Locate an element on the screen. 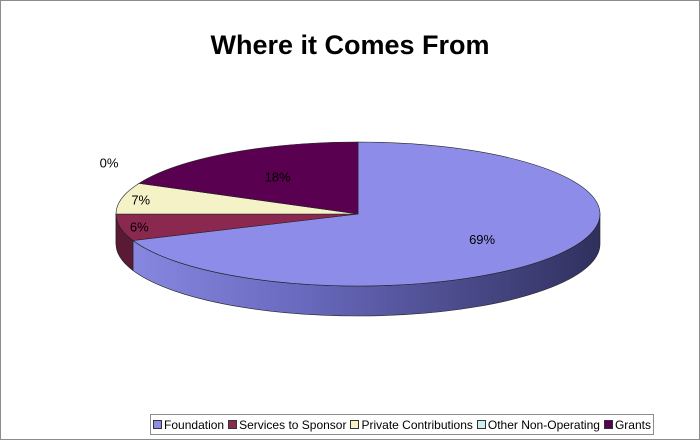 This screenshot has width=700, height=440. slice-label-other-non-operating: 0% is located at coordinates (109, 162).